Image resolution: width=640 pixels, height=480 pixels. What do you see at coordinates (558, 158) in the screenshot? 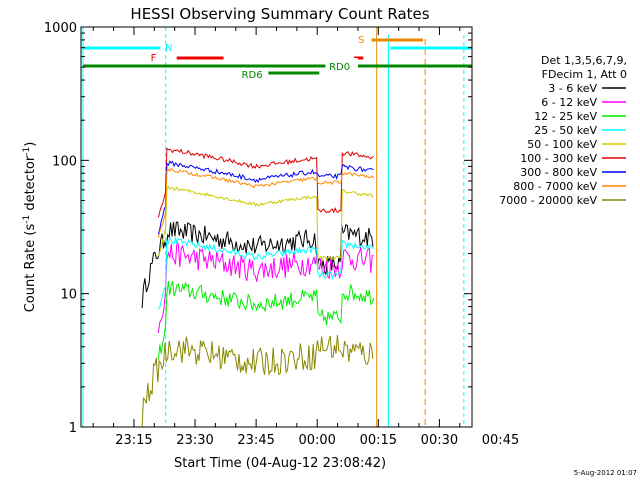
I see `legend-label: 100 - 300 keV` at bounding box center [558, 158].